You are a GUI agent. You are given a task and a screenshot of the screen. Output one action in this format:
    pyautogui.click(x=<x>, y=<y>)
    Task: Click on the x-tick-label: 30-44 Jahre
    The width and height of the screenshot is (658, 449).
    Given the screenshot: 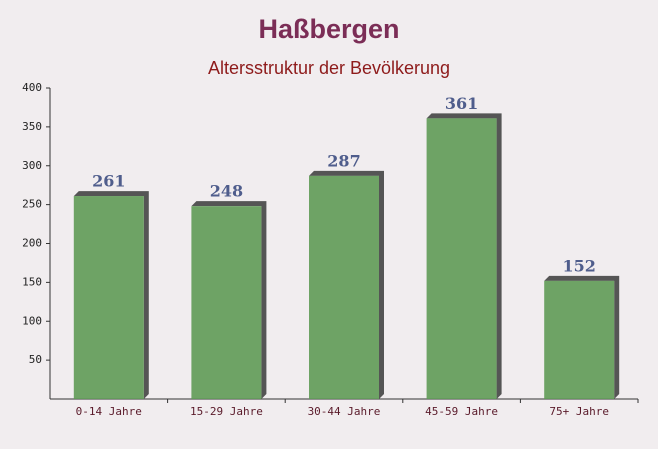 What is the action you would take?
    pyautogui.click(x=344, y=411)
    